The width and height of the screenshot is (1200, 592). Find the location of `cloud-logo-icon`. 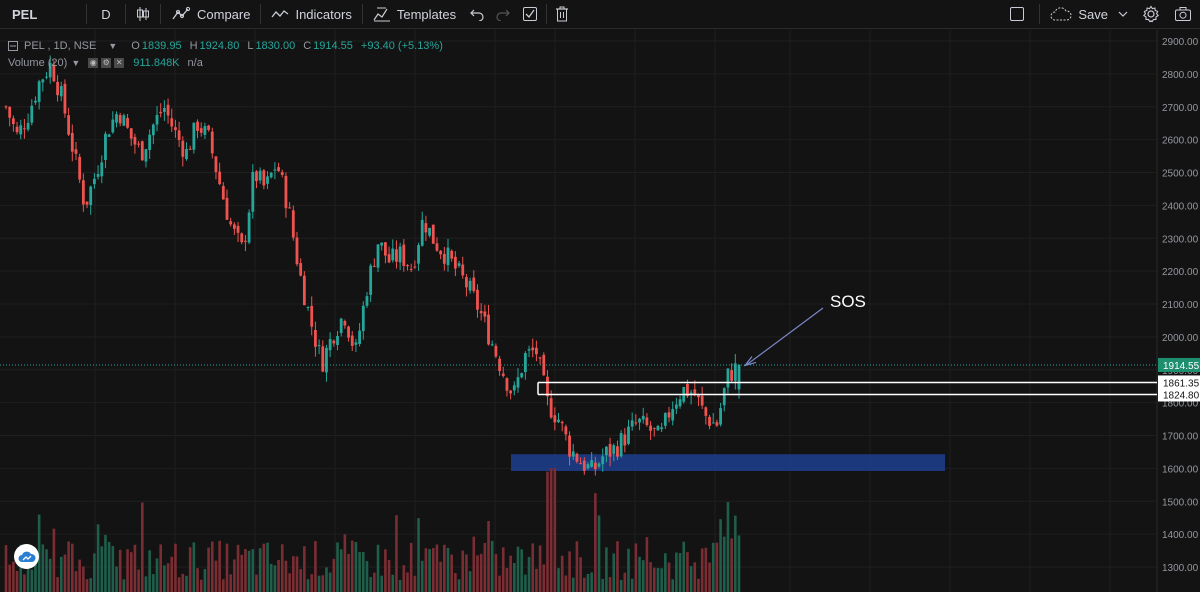

cloud-logo-icon is located at coordinates (27, 556).